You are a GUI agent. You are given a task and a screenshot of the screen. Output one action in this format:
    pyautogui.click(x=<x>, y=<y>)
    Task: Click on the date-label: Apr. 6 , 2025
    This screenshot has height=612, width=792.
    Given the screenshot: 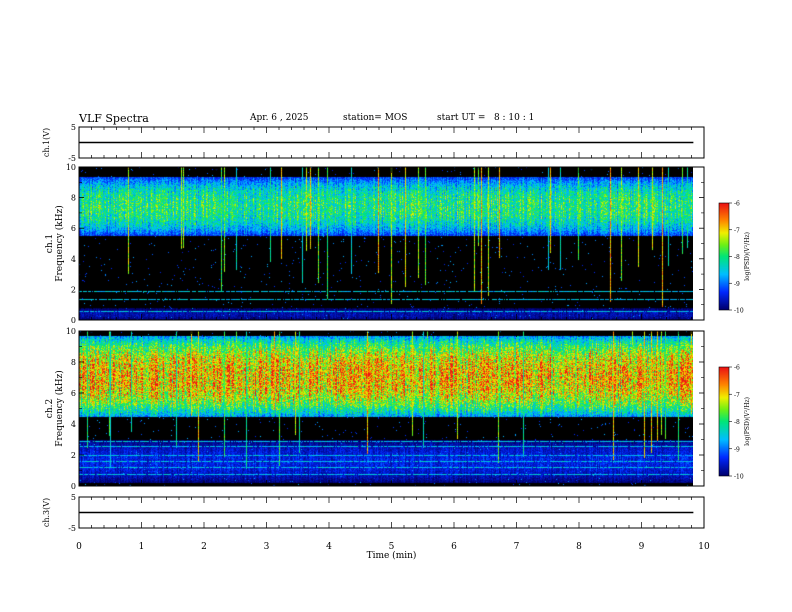 What is the action you would take?
    pyautogui.click(x=279, y=118)
    